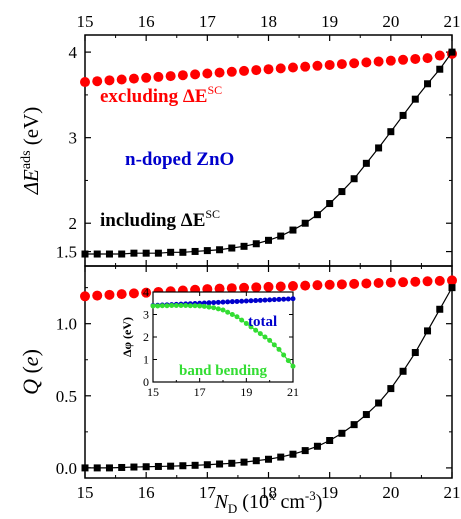 The height and width of the screenshot is (519, 461). Describe the element at coordinates (208, 21) in the screenshot. I see `top-xtick-label: 17` at that location.